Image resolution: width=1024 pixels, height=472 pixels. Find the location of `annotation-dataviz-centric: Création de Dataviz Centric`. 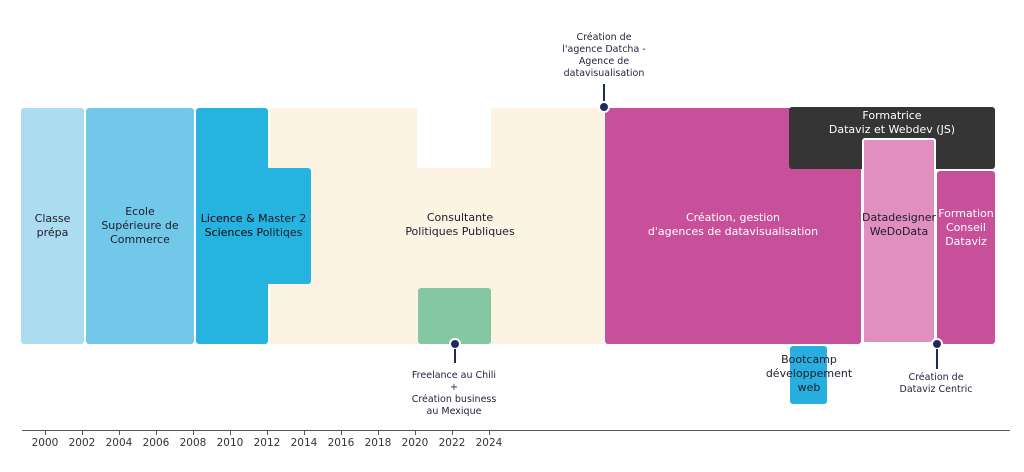

annotation-dataviz-centric: Création de Dataviz Centric is located at coordinates (936, 383).